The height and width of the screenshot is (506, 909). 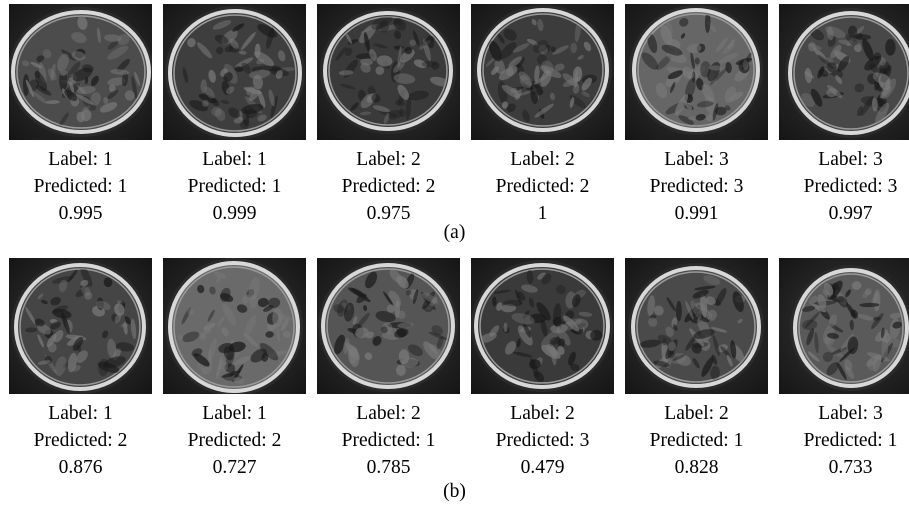 What do you see at coordinates (542, 213) in the screenshot?
I see `sample-score: 1` at bounding box center [542, 213].